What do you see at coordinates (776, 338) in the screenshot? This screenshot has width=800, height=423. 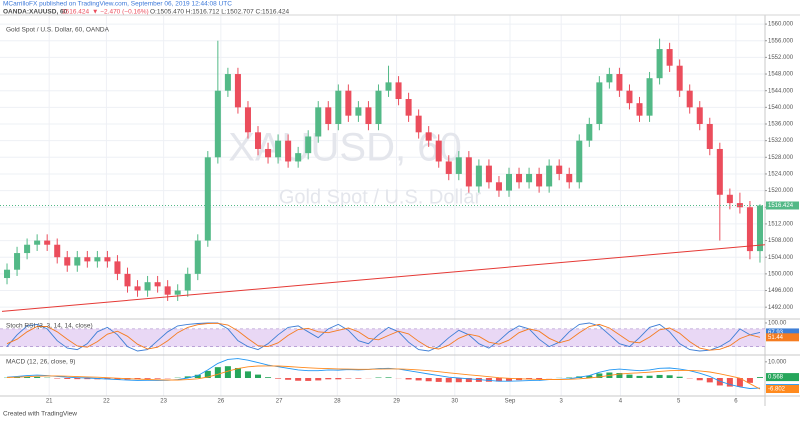 I see `value-label: 51.44` at bounding box center [776, 338].